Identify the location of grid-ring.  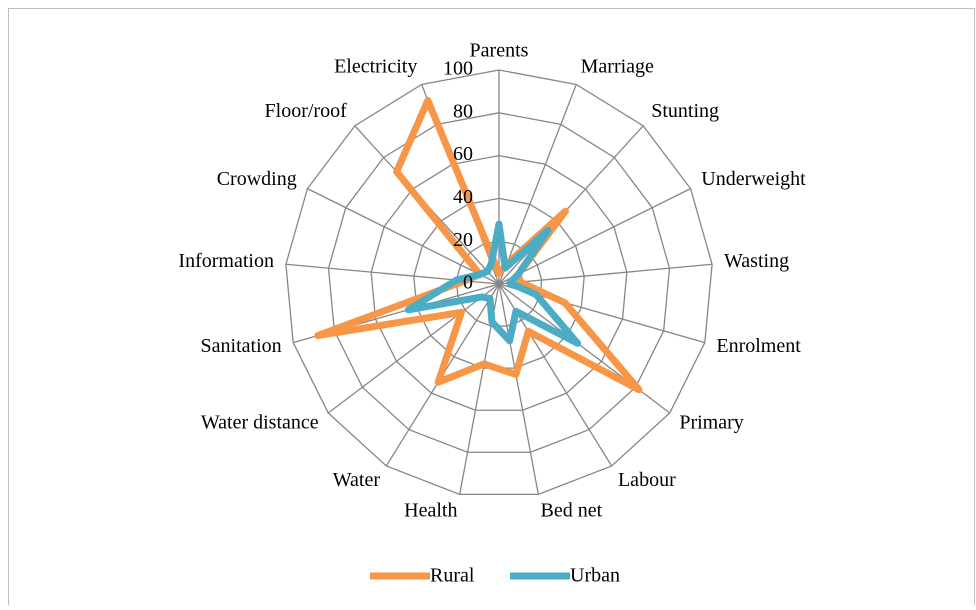
(499, 282).